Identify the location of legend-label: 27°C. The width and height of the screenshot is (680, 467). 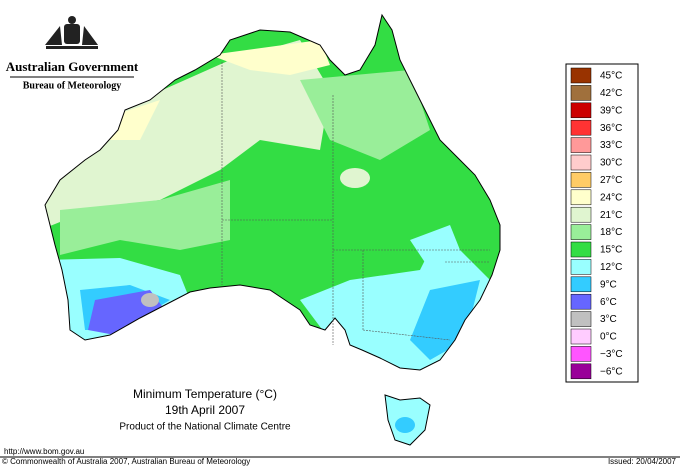
(611, 180).